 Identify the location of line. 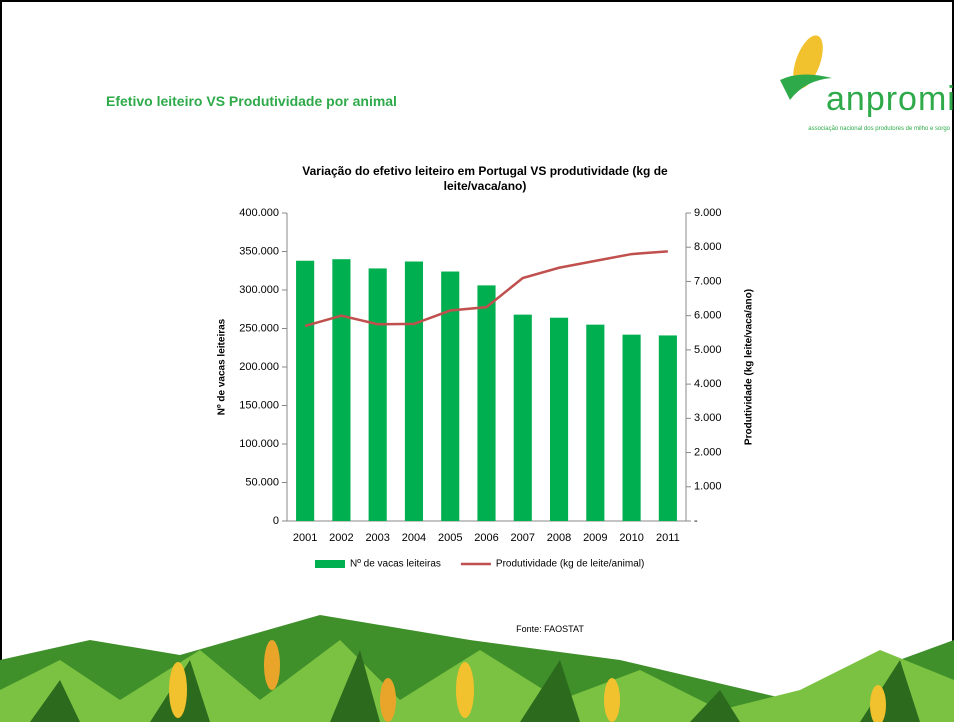
(486, 289).